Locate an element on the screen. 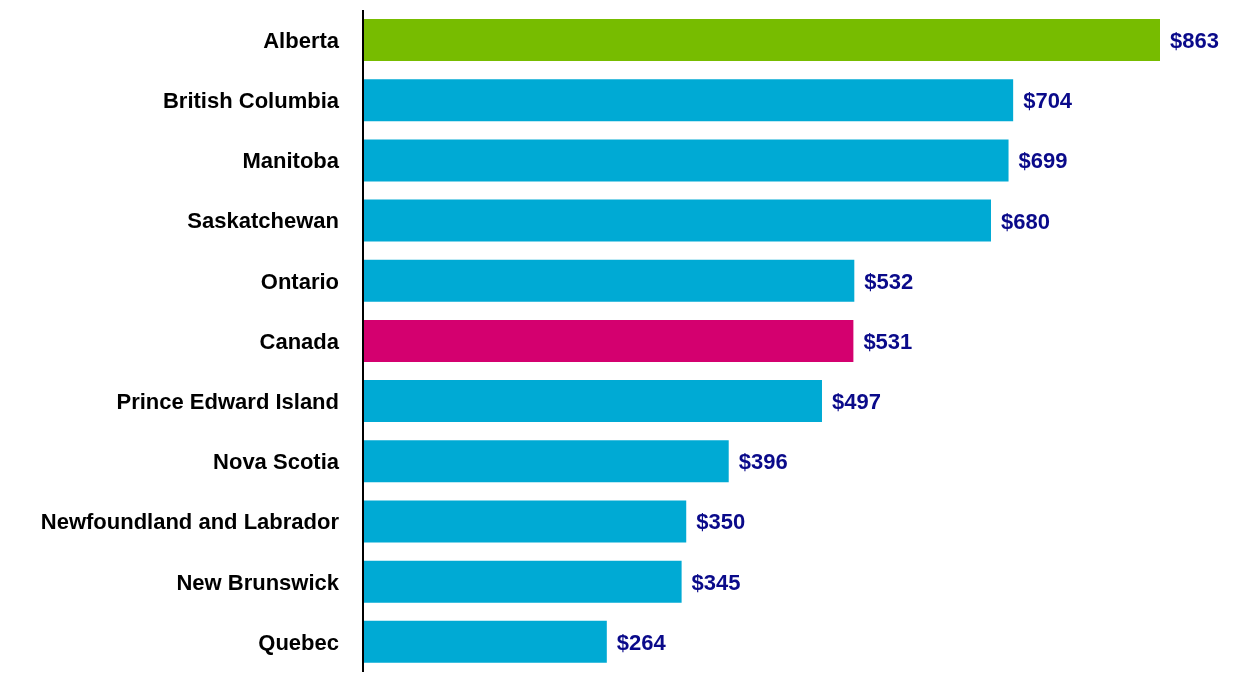 The width and height of the screenshot is (1238, 680). data-label: $680 is located at coordinates (1025, 221).